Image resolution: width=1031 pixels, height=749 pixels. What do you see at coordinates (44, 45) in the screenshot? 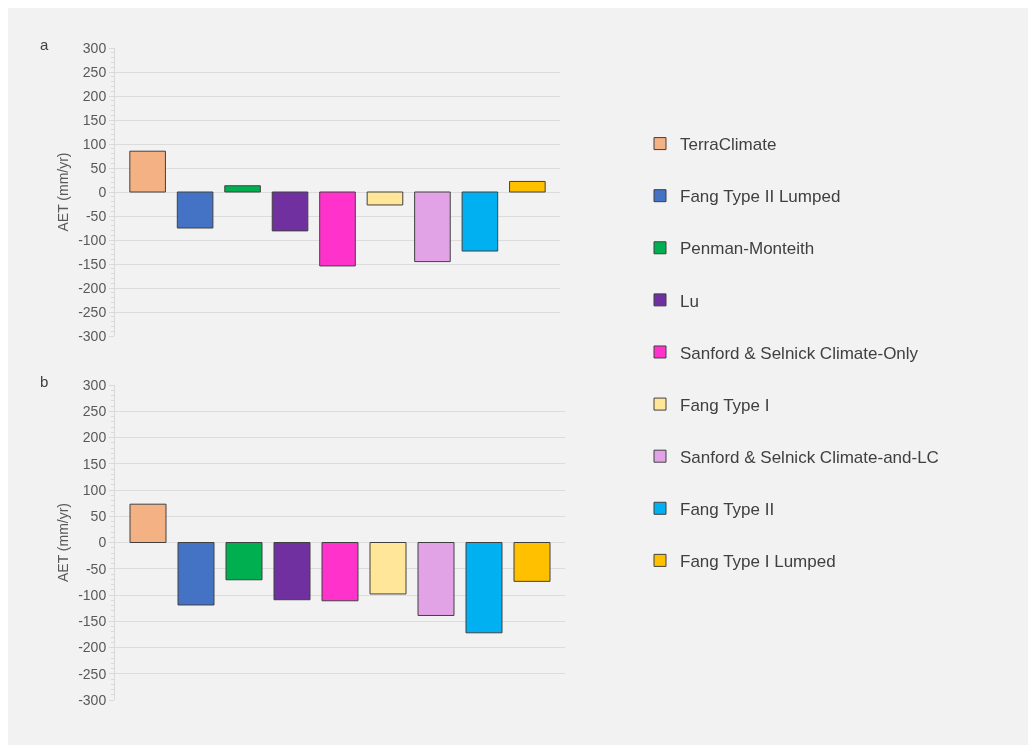
I see `chart-title: a` at bounding box center [44, 45].